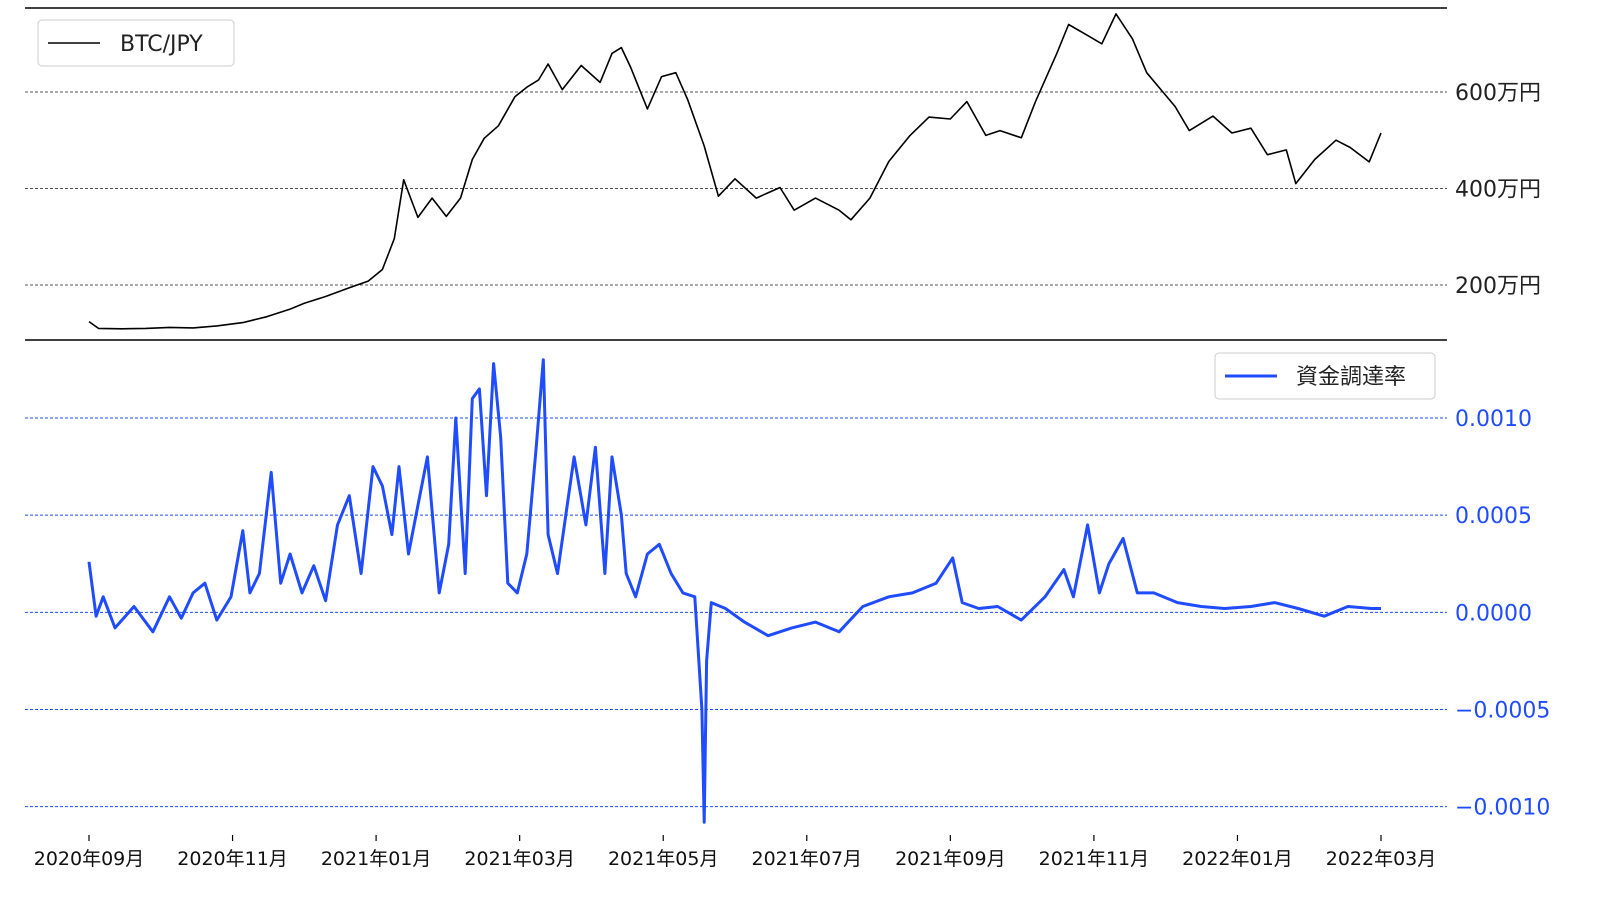  I want to click on price-y-tick-label: 400万円, so click(1498, 189).